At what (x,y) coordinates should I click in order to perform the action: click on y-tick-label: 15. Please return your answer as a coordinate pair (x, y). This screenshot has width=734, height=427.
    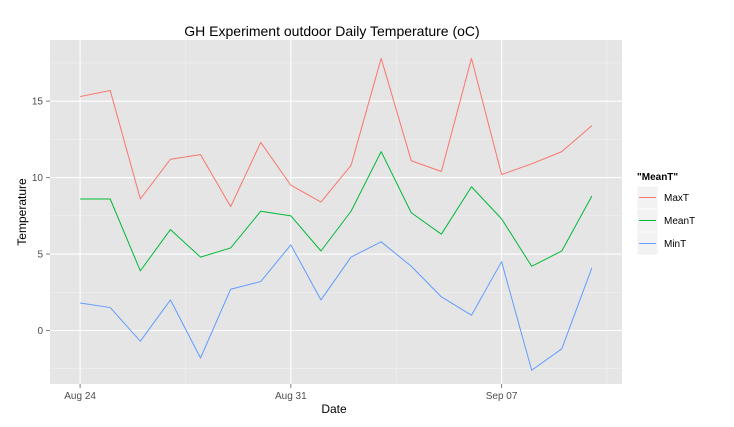
    Looking at the image, I should click on (38, 102).